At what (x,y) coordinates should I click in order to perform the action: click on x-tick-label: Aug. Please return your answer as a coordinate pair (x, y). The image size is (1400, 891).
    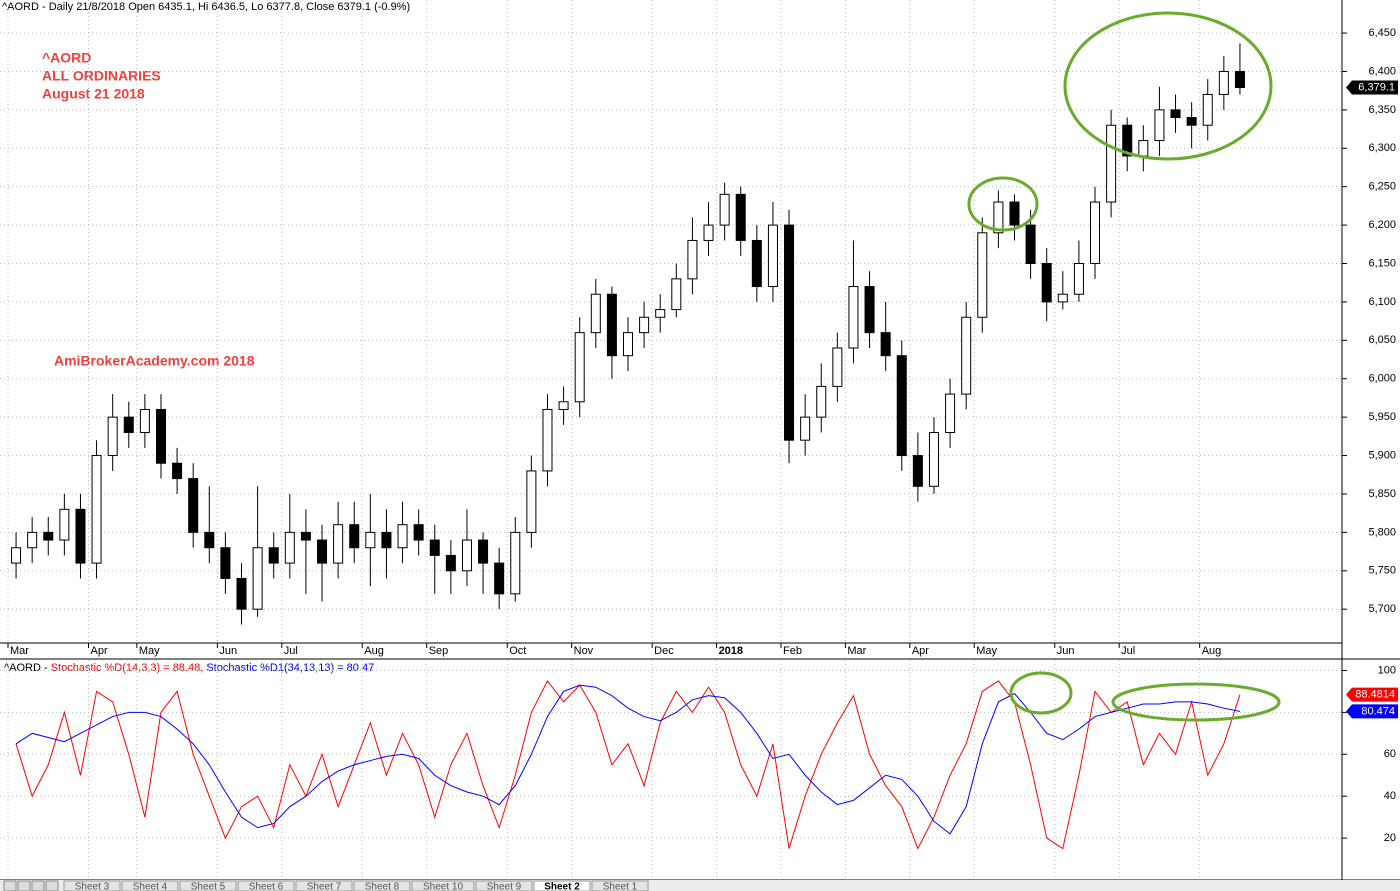
    Looking at the image, I should click on (374, 651).